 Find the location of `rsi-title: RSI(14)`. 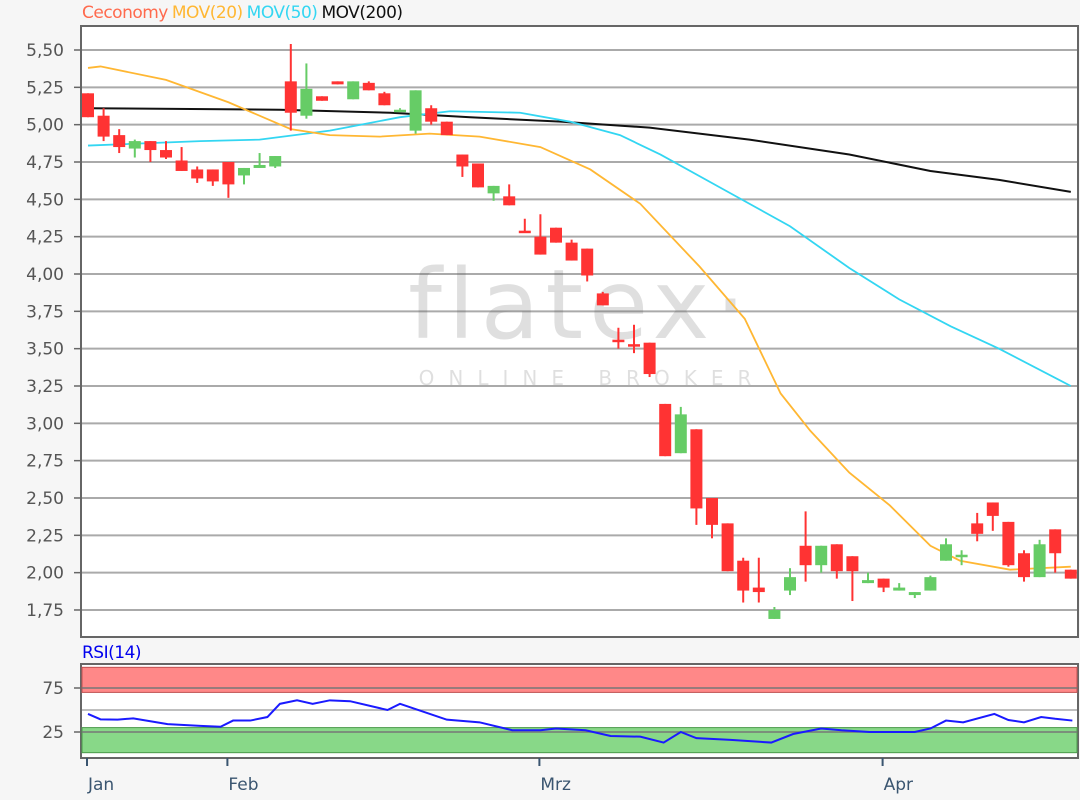

rsi-title: RSI(14) is located at coordinates (112, 653).